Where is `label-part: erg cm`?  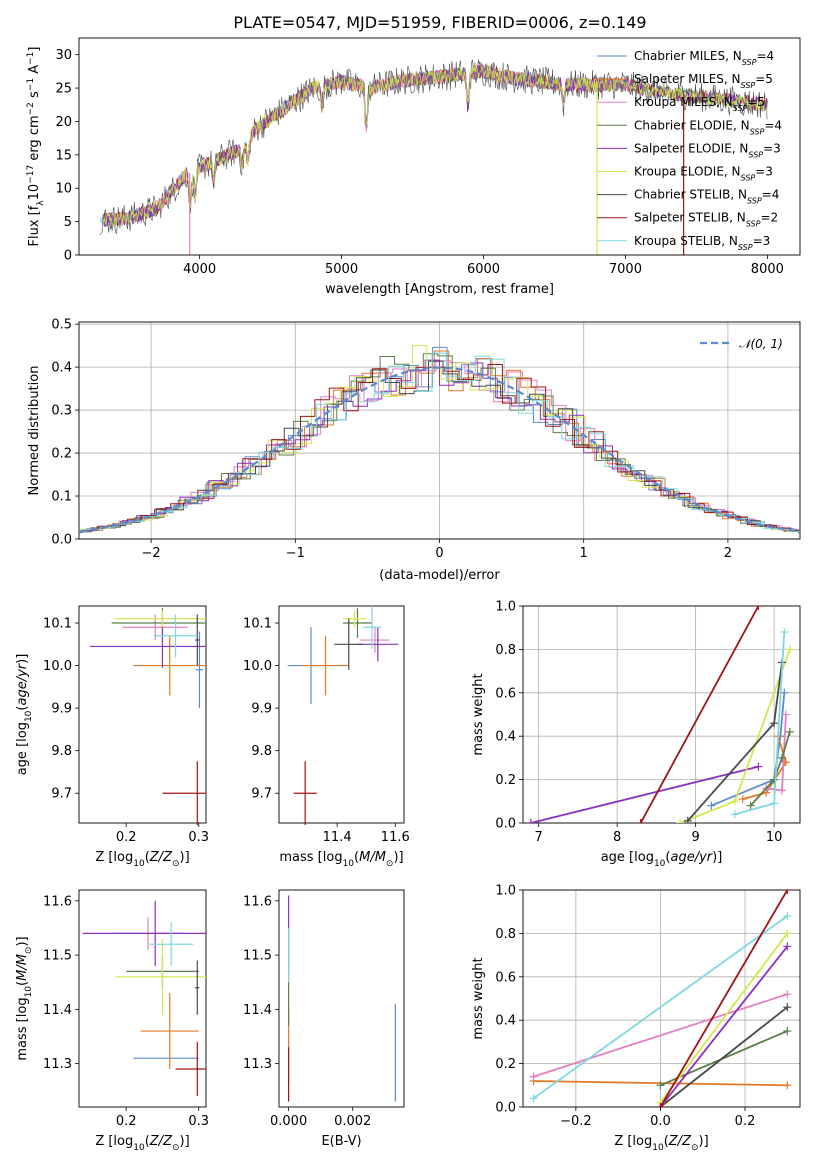
label-part: erg cm is located at coordinates (34, 139).